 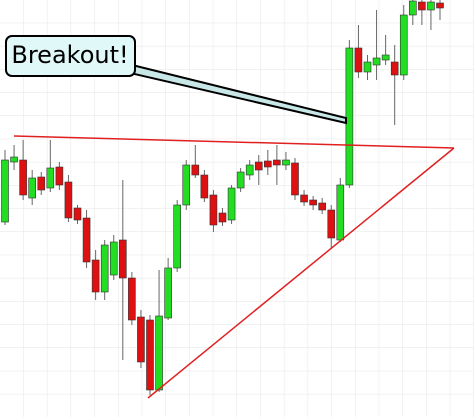 What do you see at coordinates (234, 142) in the screenshot?
I see `resistance-line` at bounding box center [234, 142].